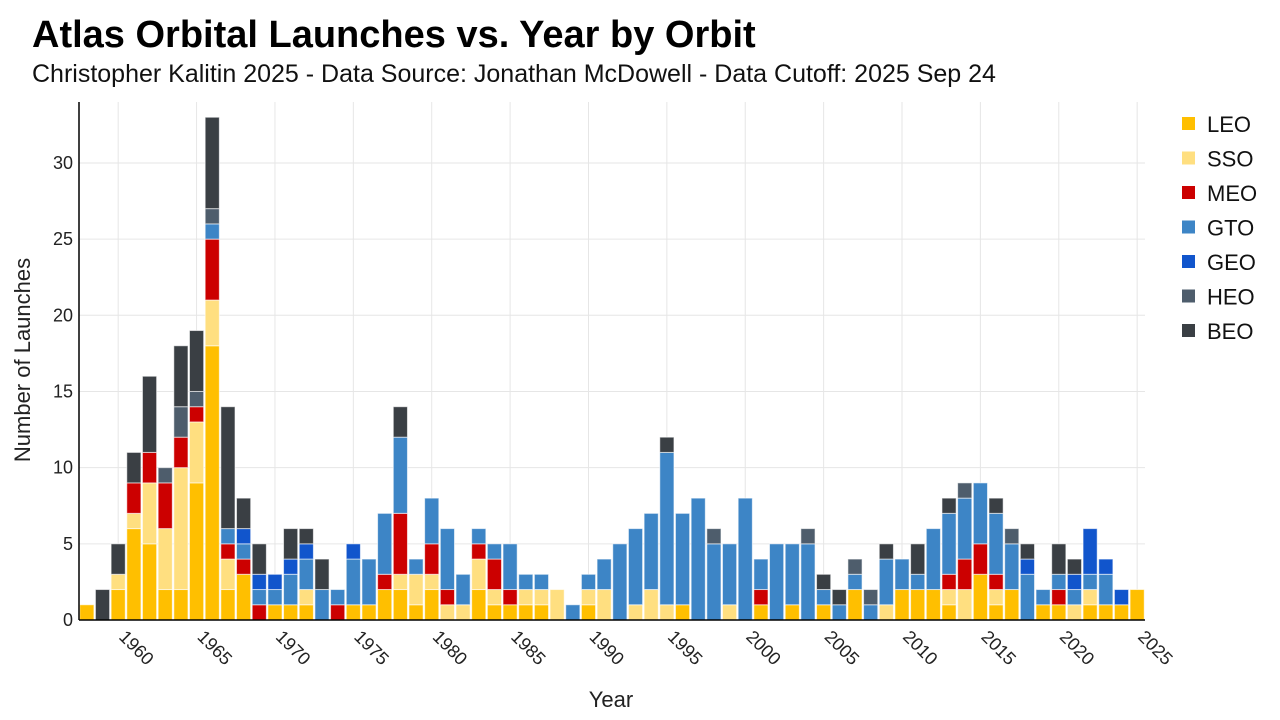 The width and height of the screenshot is (1280, 720). What do you see at coordinates (949, 582) in the screenshot?
I see `bar-meo-2013` at bounding box center [949, 582].